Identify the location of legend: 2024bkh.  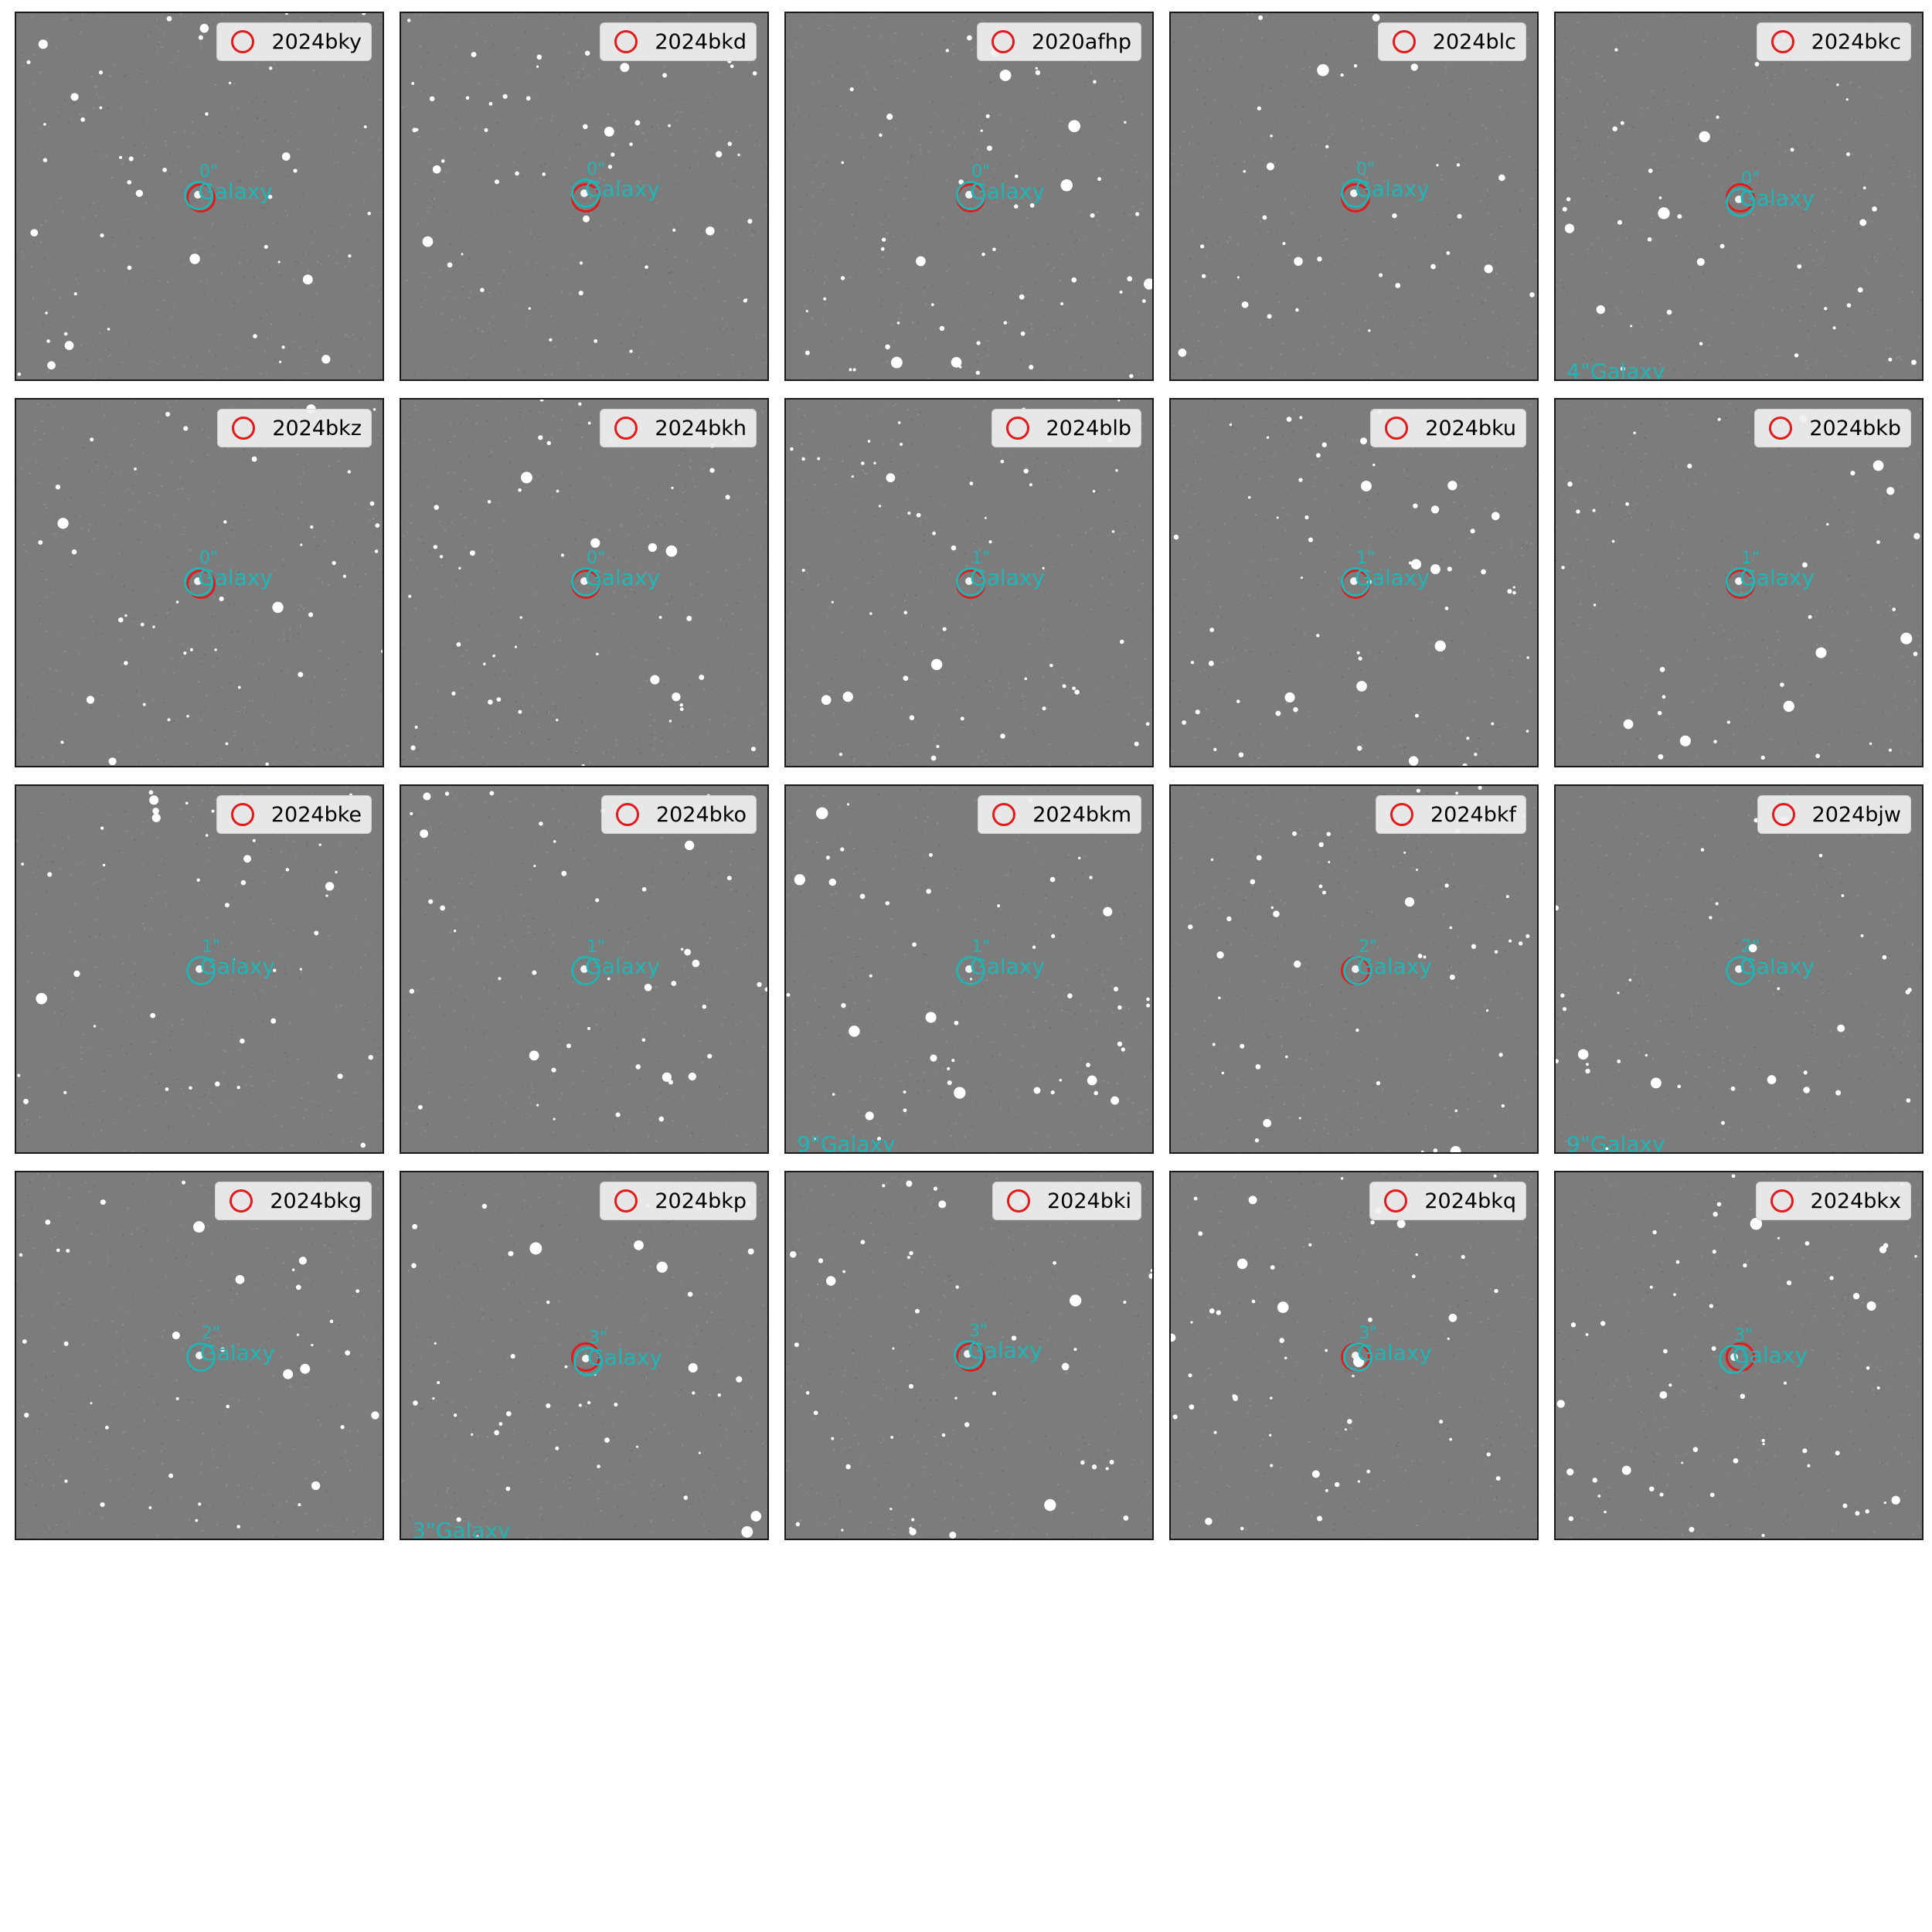
(678, 428).